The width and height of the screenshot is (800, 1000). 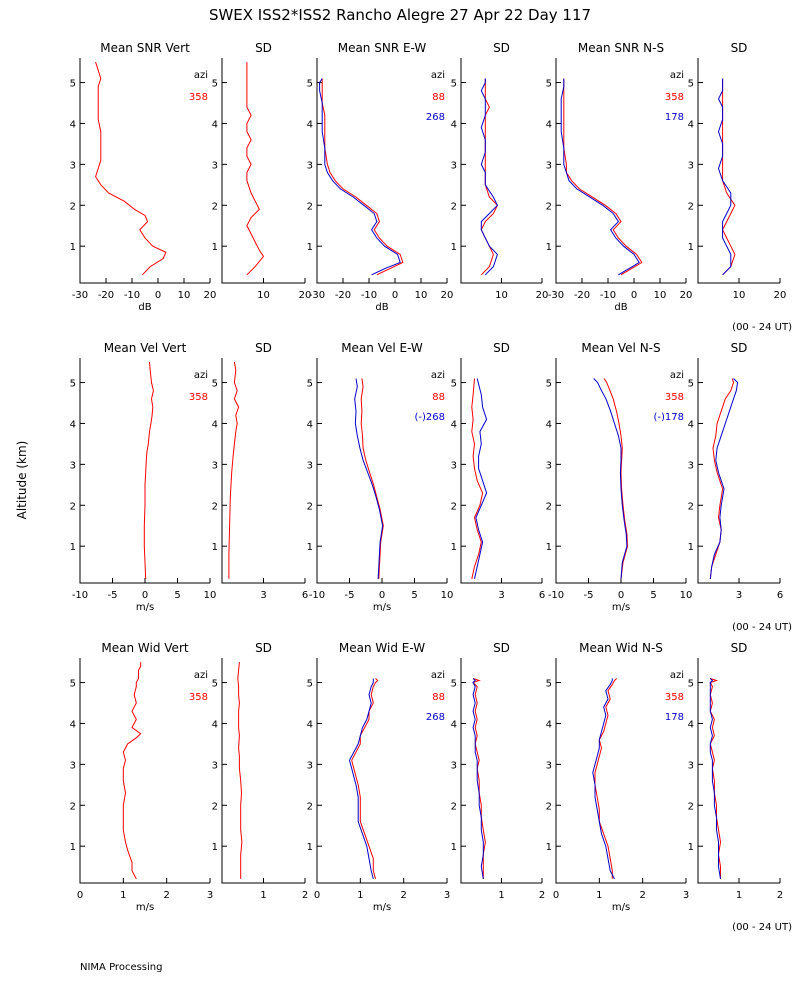 What do you see at coordinates (556, 295) in the screenshot?
I see `x-tick-label: -30` at bounding box center [556, 295].